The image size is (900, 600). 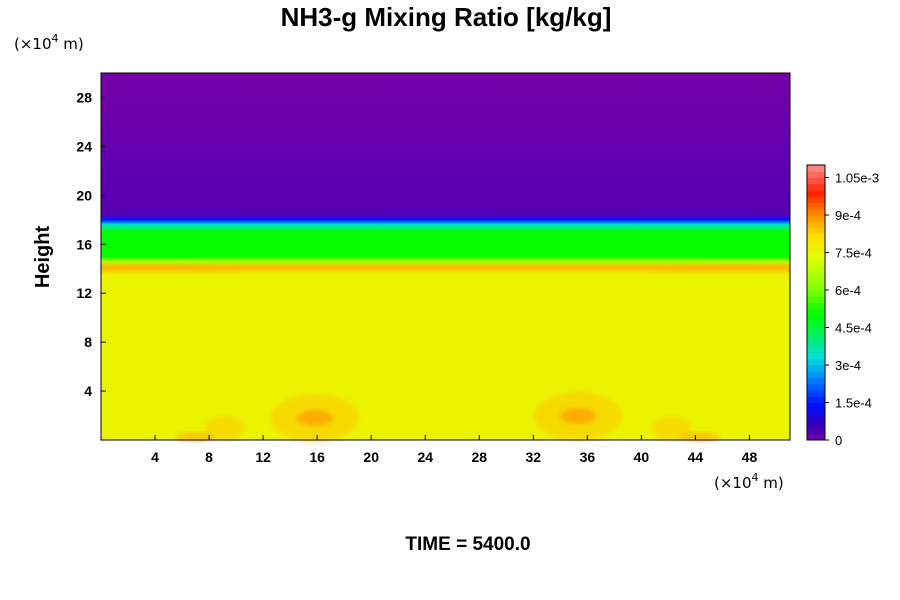 I want to click on x-tick-label: 4, so click(x=155, y=457).